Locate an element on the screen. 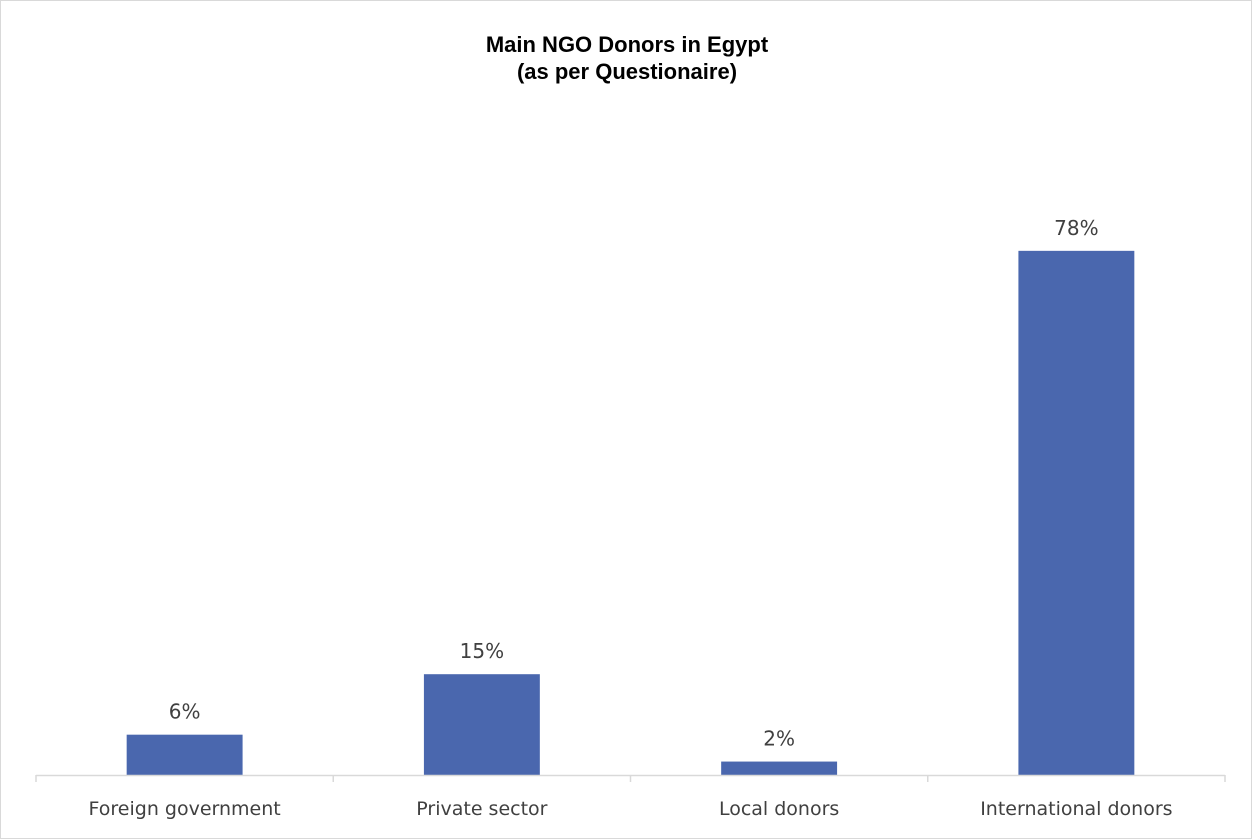 This screenshot has height=840, width=1253. chart-title-line: Main NGO Donors in Egypt is located at coordinates (627, 44).